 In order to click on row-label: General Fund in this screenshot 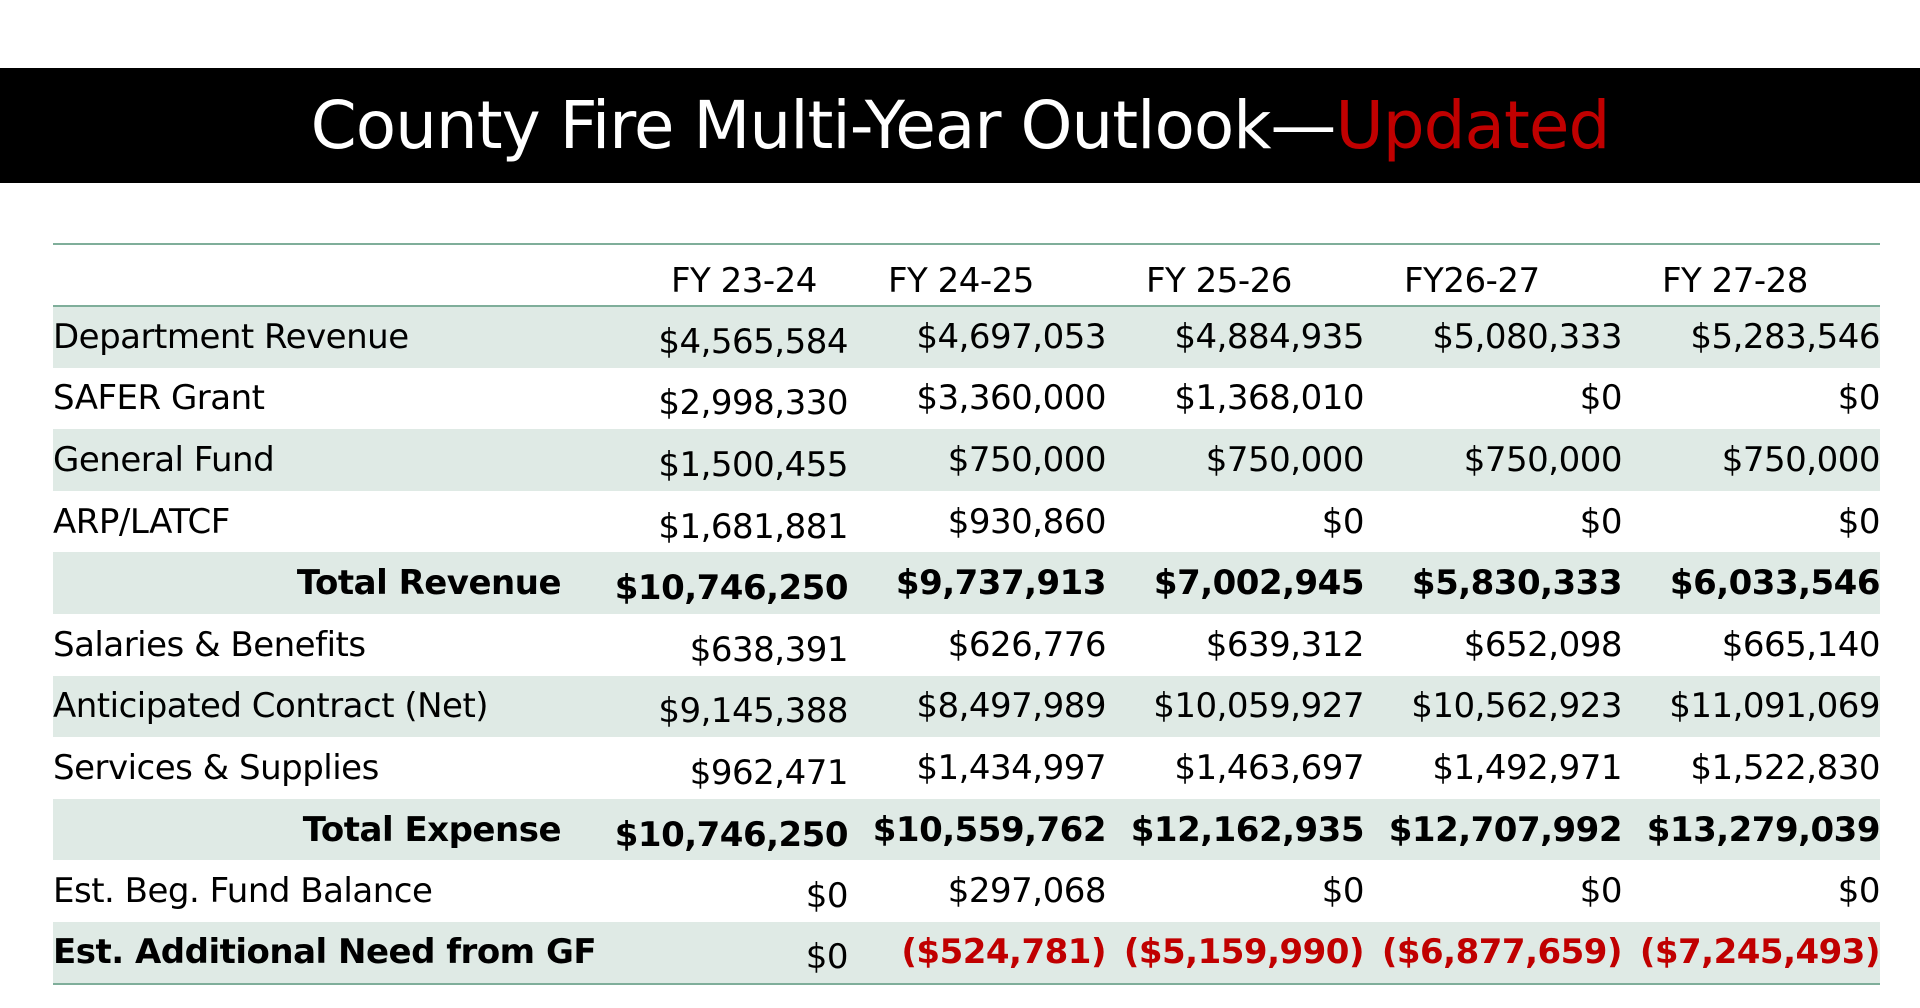, I will do `click(164, 459)`.